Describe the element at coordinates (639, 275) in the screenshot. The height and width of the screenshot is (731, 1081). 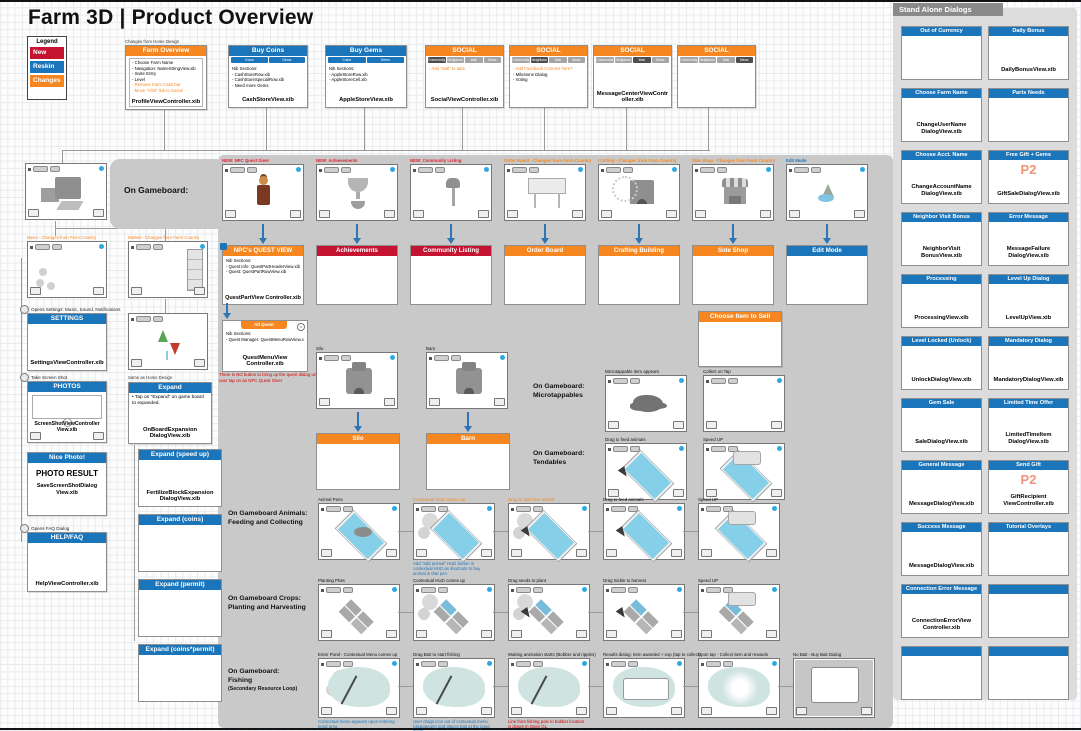
I see `feature-dialog-card: Crafting Building` at that location.